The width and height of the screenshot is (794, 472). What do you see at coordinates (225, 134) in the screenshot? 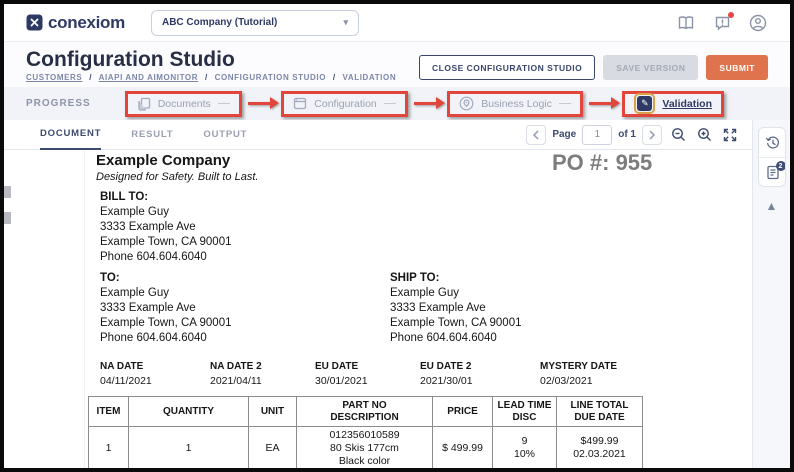
I see `tab-output: OUTPUT` at bounding box center [225, 134].